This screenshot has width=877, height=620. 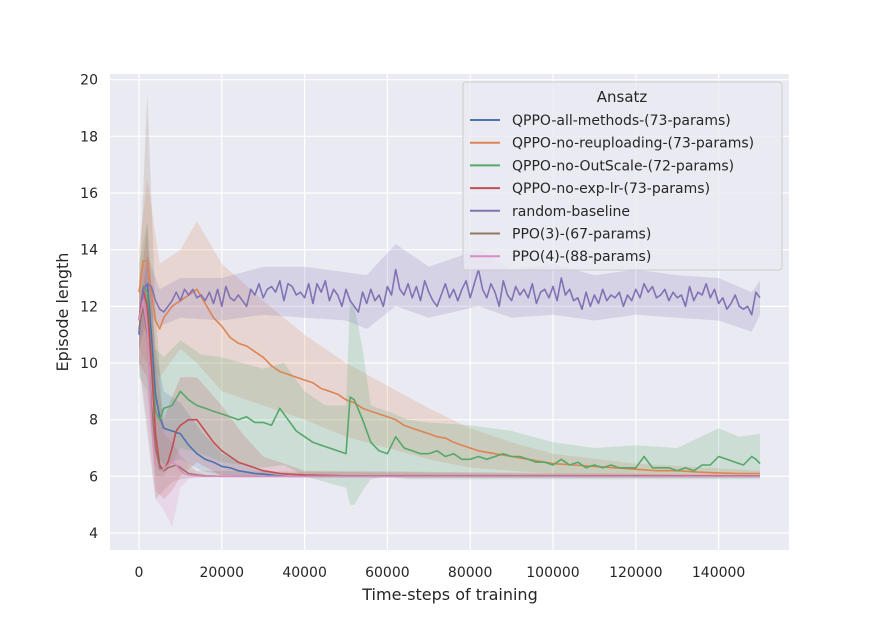 I want to click on x-tick-label-4: 80000, so click(x=470, y=573).